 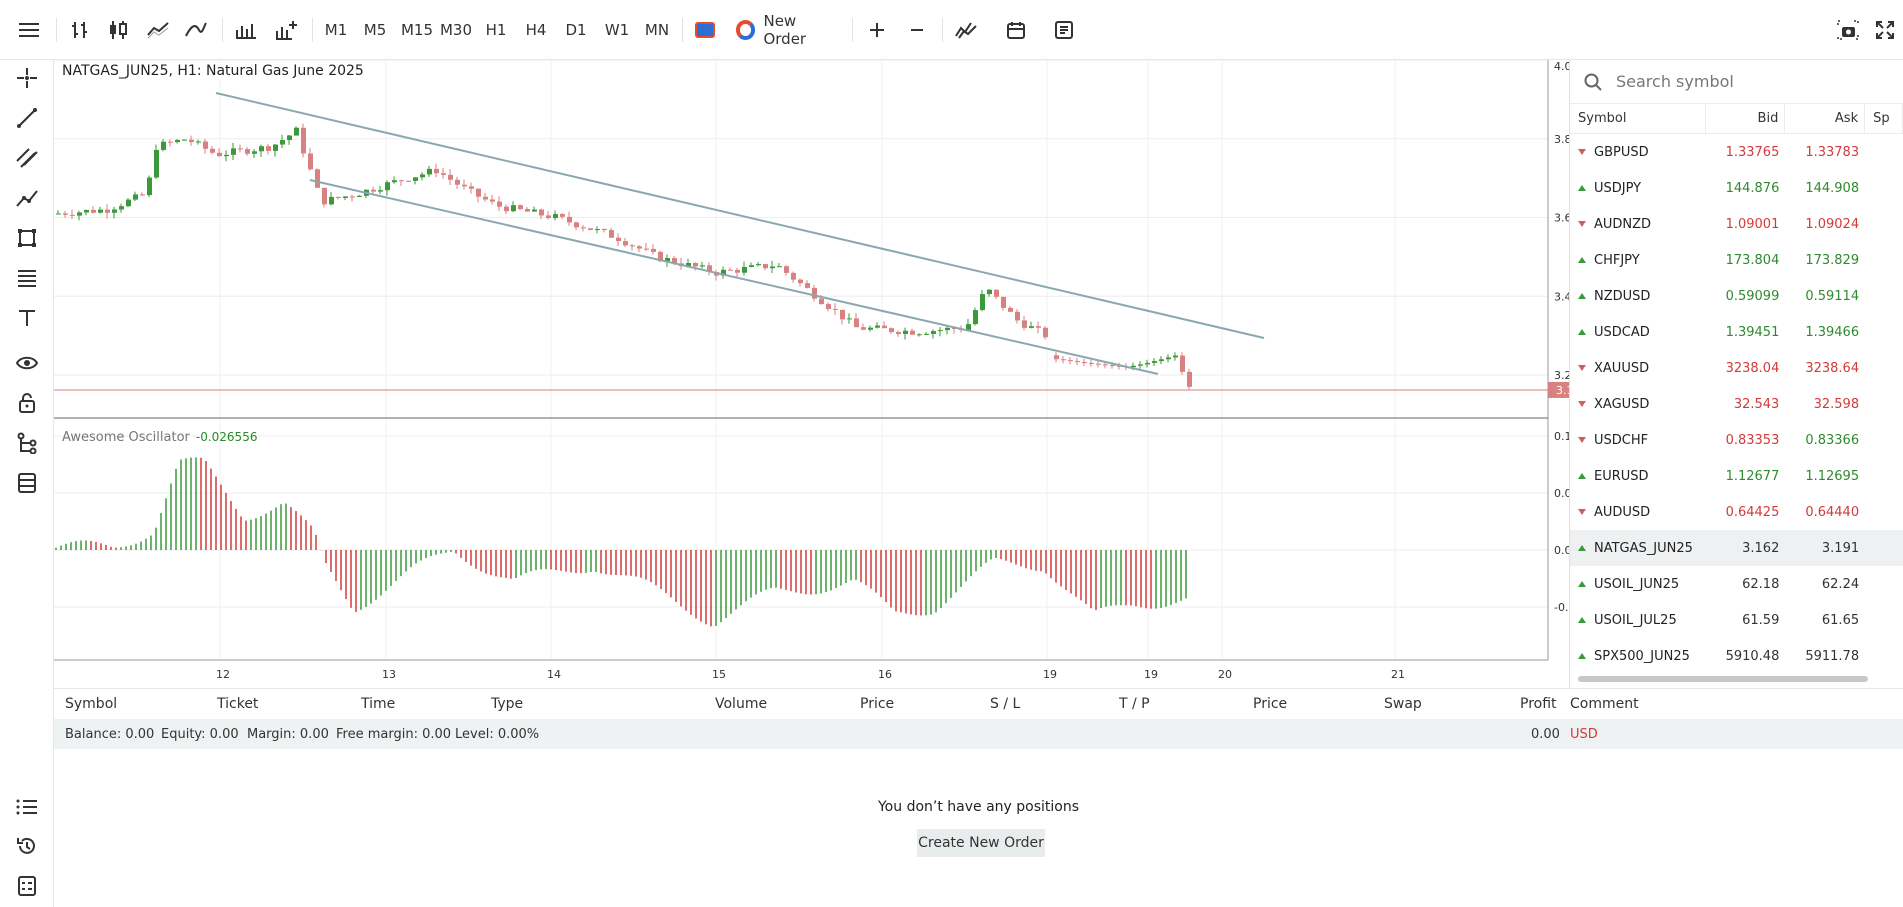 What do you see at coordinates (27, 118) in the screenshot?
I see `trend-line-icon` at bounding box center [27, 118].